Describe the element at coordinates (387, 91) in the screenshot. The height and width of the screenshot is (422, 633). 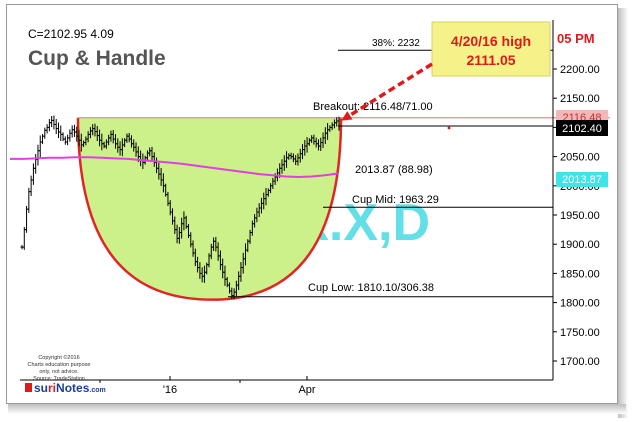
I see `callout-arrow` at that location.